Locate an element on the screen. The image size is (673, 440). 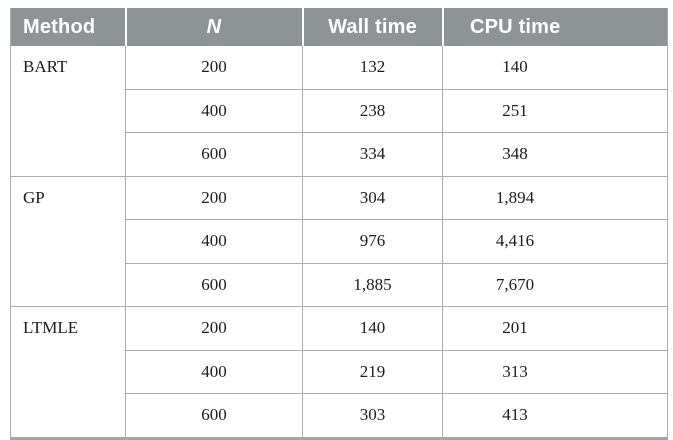
wall-time-cell: 304 is located at coordinates (372, 197).